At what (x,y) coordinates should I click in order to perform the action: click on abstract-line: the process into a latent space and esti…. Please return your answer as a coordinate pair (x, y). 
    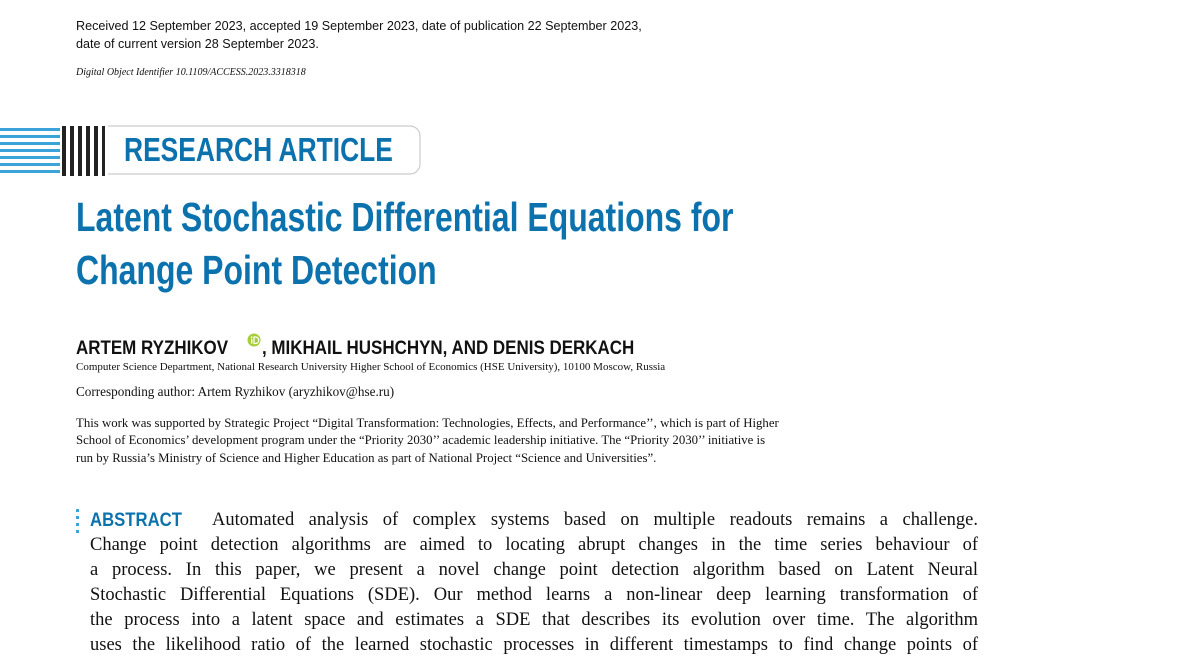
    Looking at the image, I should click on (534, 620).